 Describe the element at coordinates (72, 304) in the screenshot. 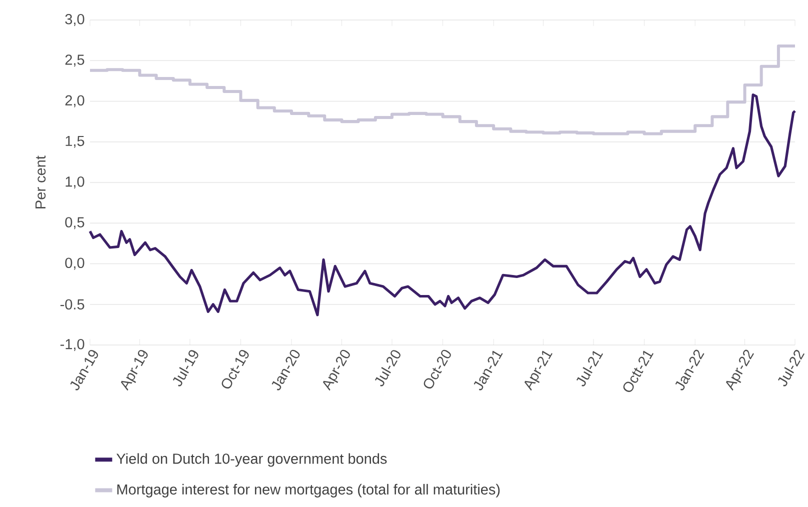

I see `y-tick-label: -0.5` at that location.